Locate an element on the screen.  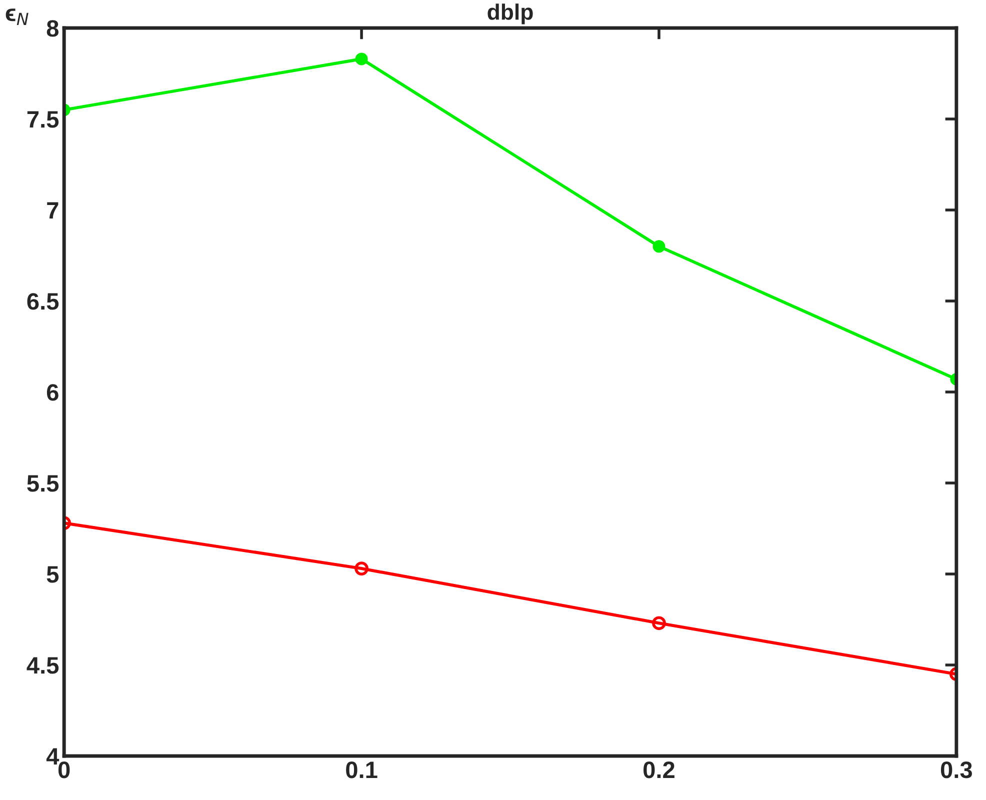
y-tick-label: 6.5 is located at coordinates (43, 301).